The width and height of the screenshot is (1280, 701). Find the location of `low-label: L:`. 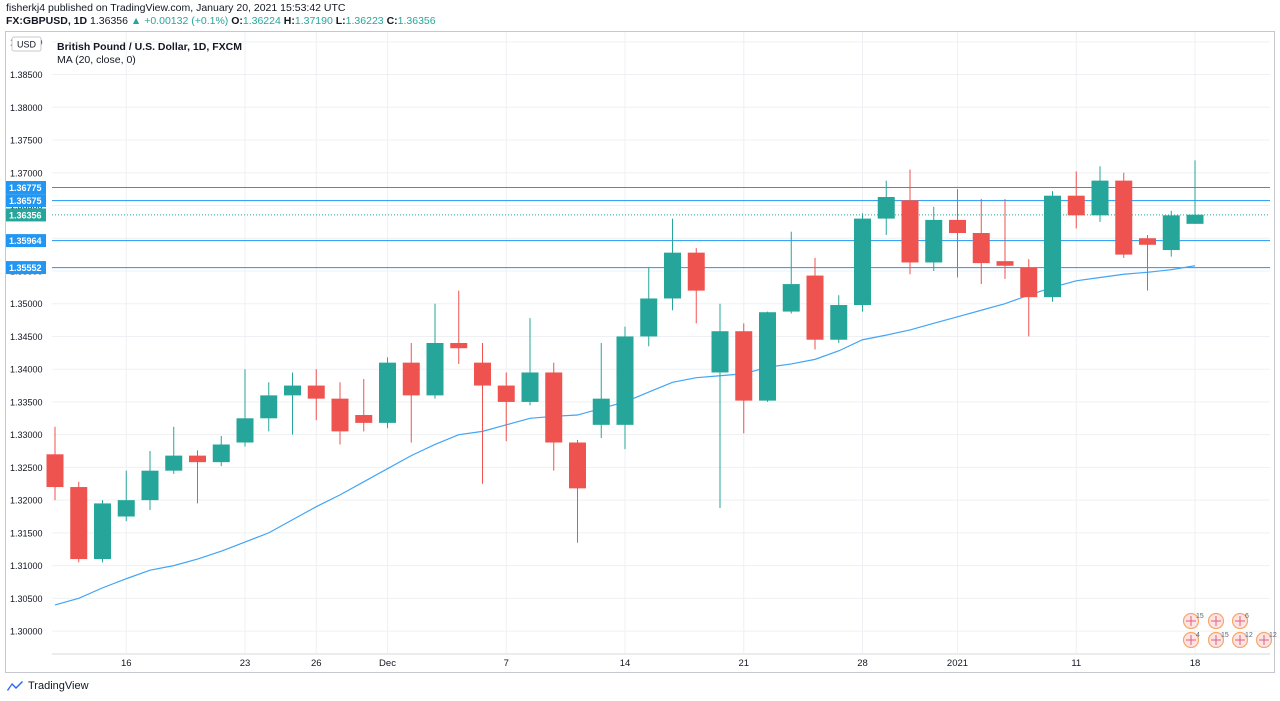

low-label: L: is located at coordinates (340, 21).